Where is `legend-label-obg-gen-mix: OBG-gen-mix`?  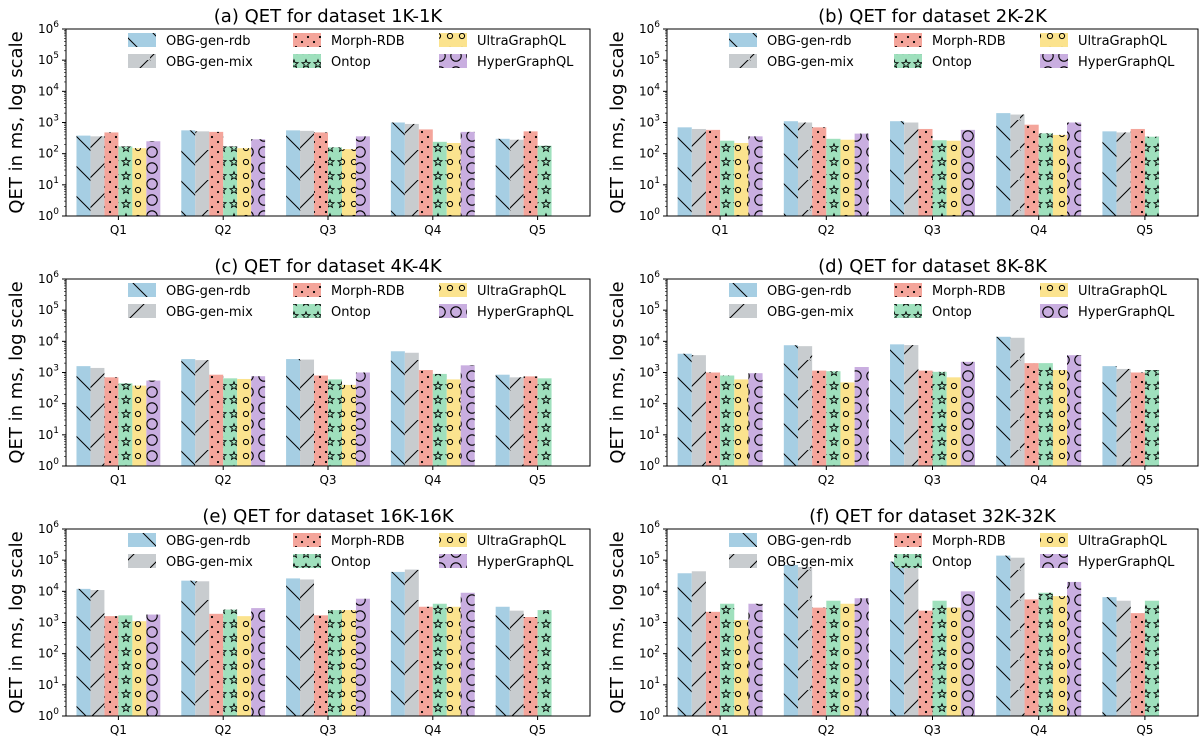
legend-label-obg-gen-mix: OBG-gen-mix is located at coordinates (810, 312).